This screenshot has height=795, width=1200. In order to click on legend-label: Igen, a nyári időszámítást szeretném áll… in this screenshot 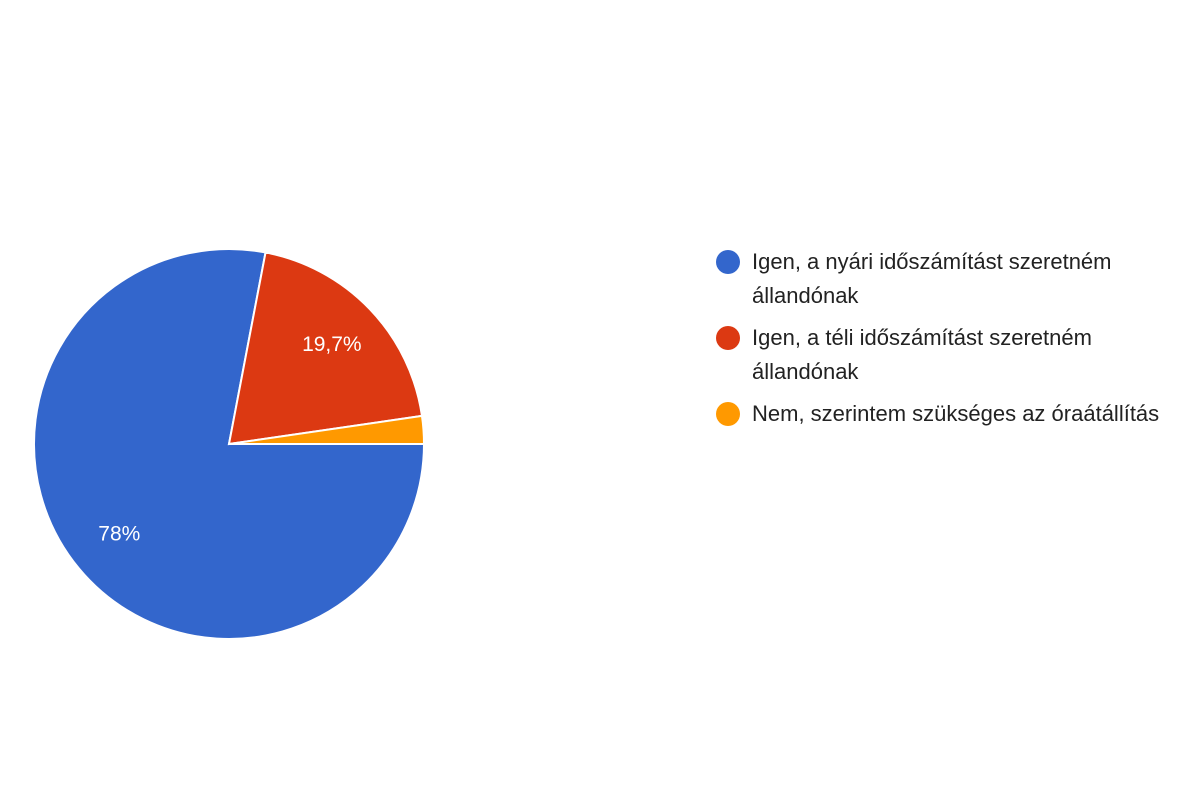, I will do `click(932, 278)`.